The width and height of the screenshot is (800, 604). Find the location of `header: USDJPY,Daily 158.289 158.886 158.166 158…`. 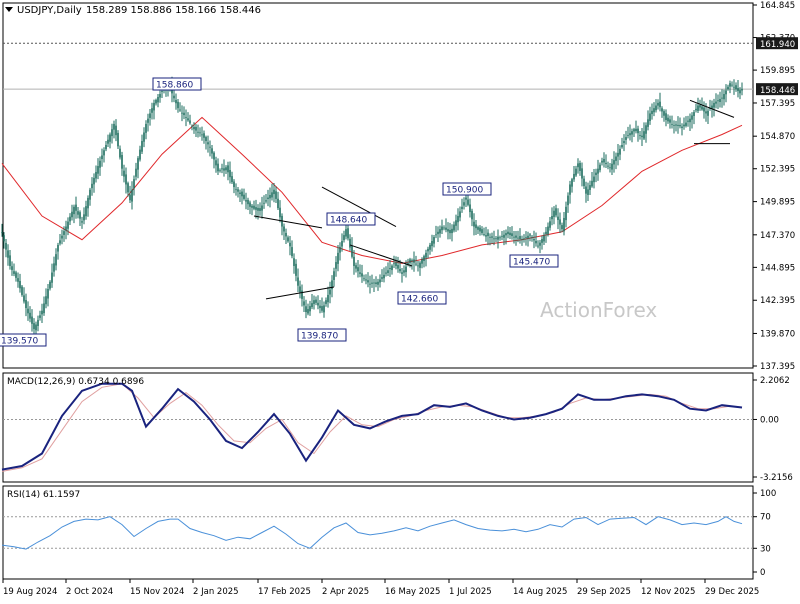

header: USDJPY,Daily 158.289 158.886 158.166 158… is located at coordinates (133, 10).